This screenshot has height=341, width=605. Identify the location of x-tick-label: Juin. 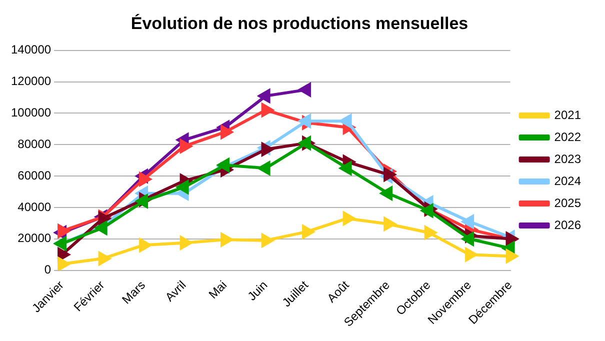
(257, 291).